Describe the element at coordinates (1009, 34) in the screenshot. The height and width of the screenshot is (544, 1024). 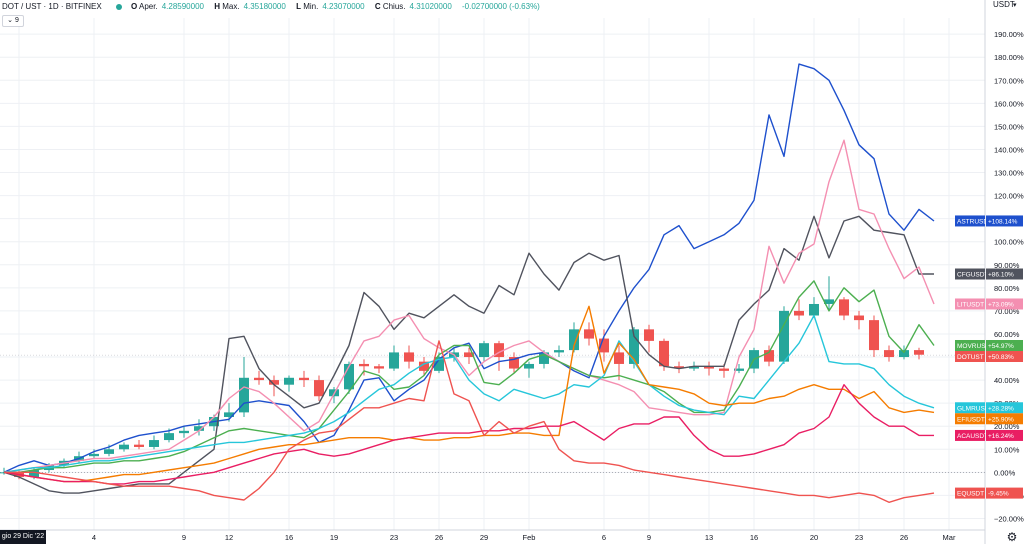
I see `y-tick-label: 190.00%` at that location.